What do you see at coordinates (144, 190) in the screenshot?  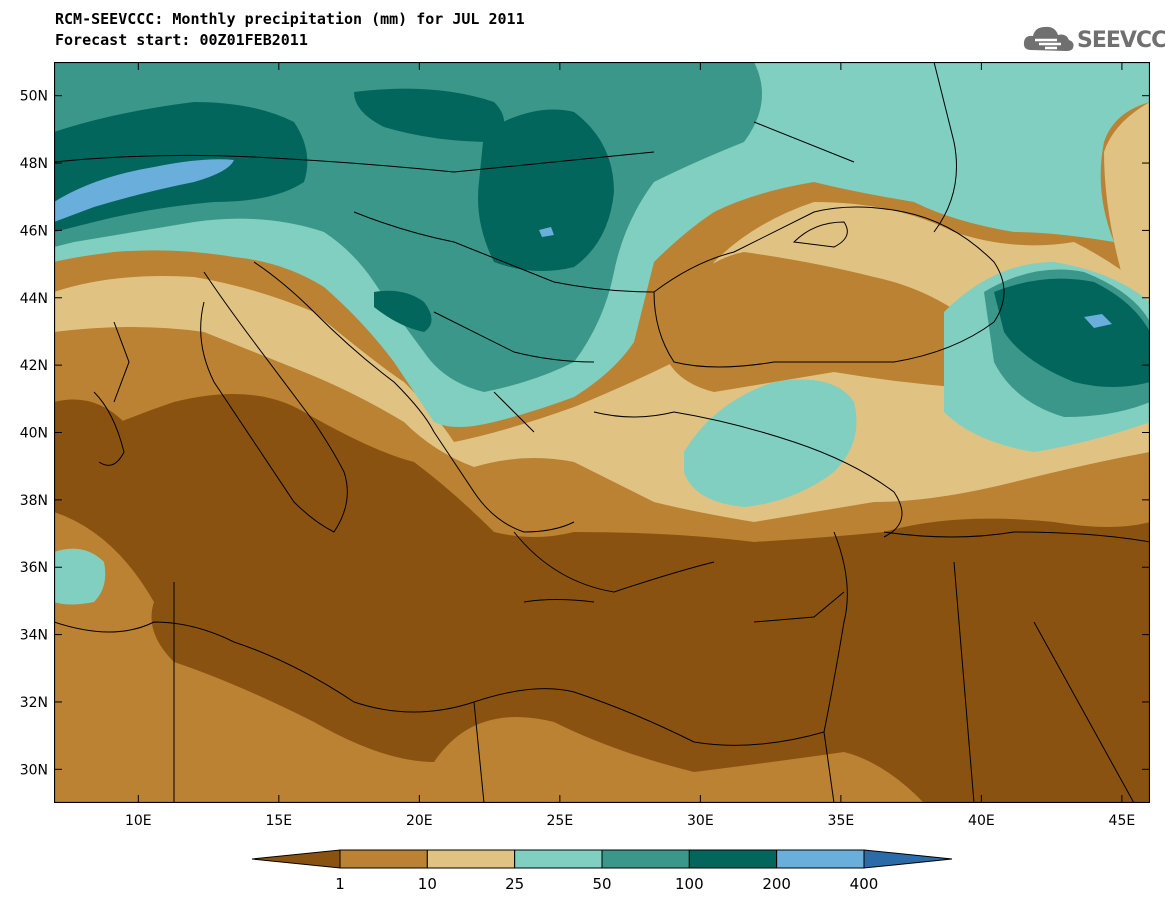 I see `precip-band-200-400-alps` at bounding box center [144, 190].